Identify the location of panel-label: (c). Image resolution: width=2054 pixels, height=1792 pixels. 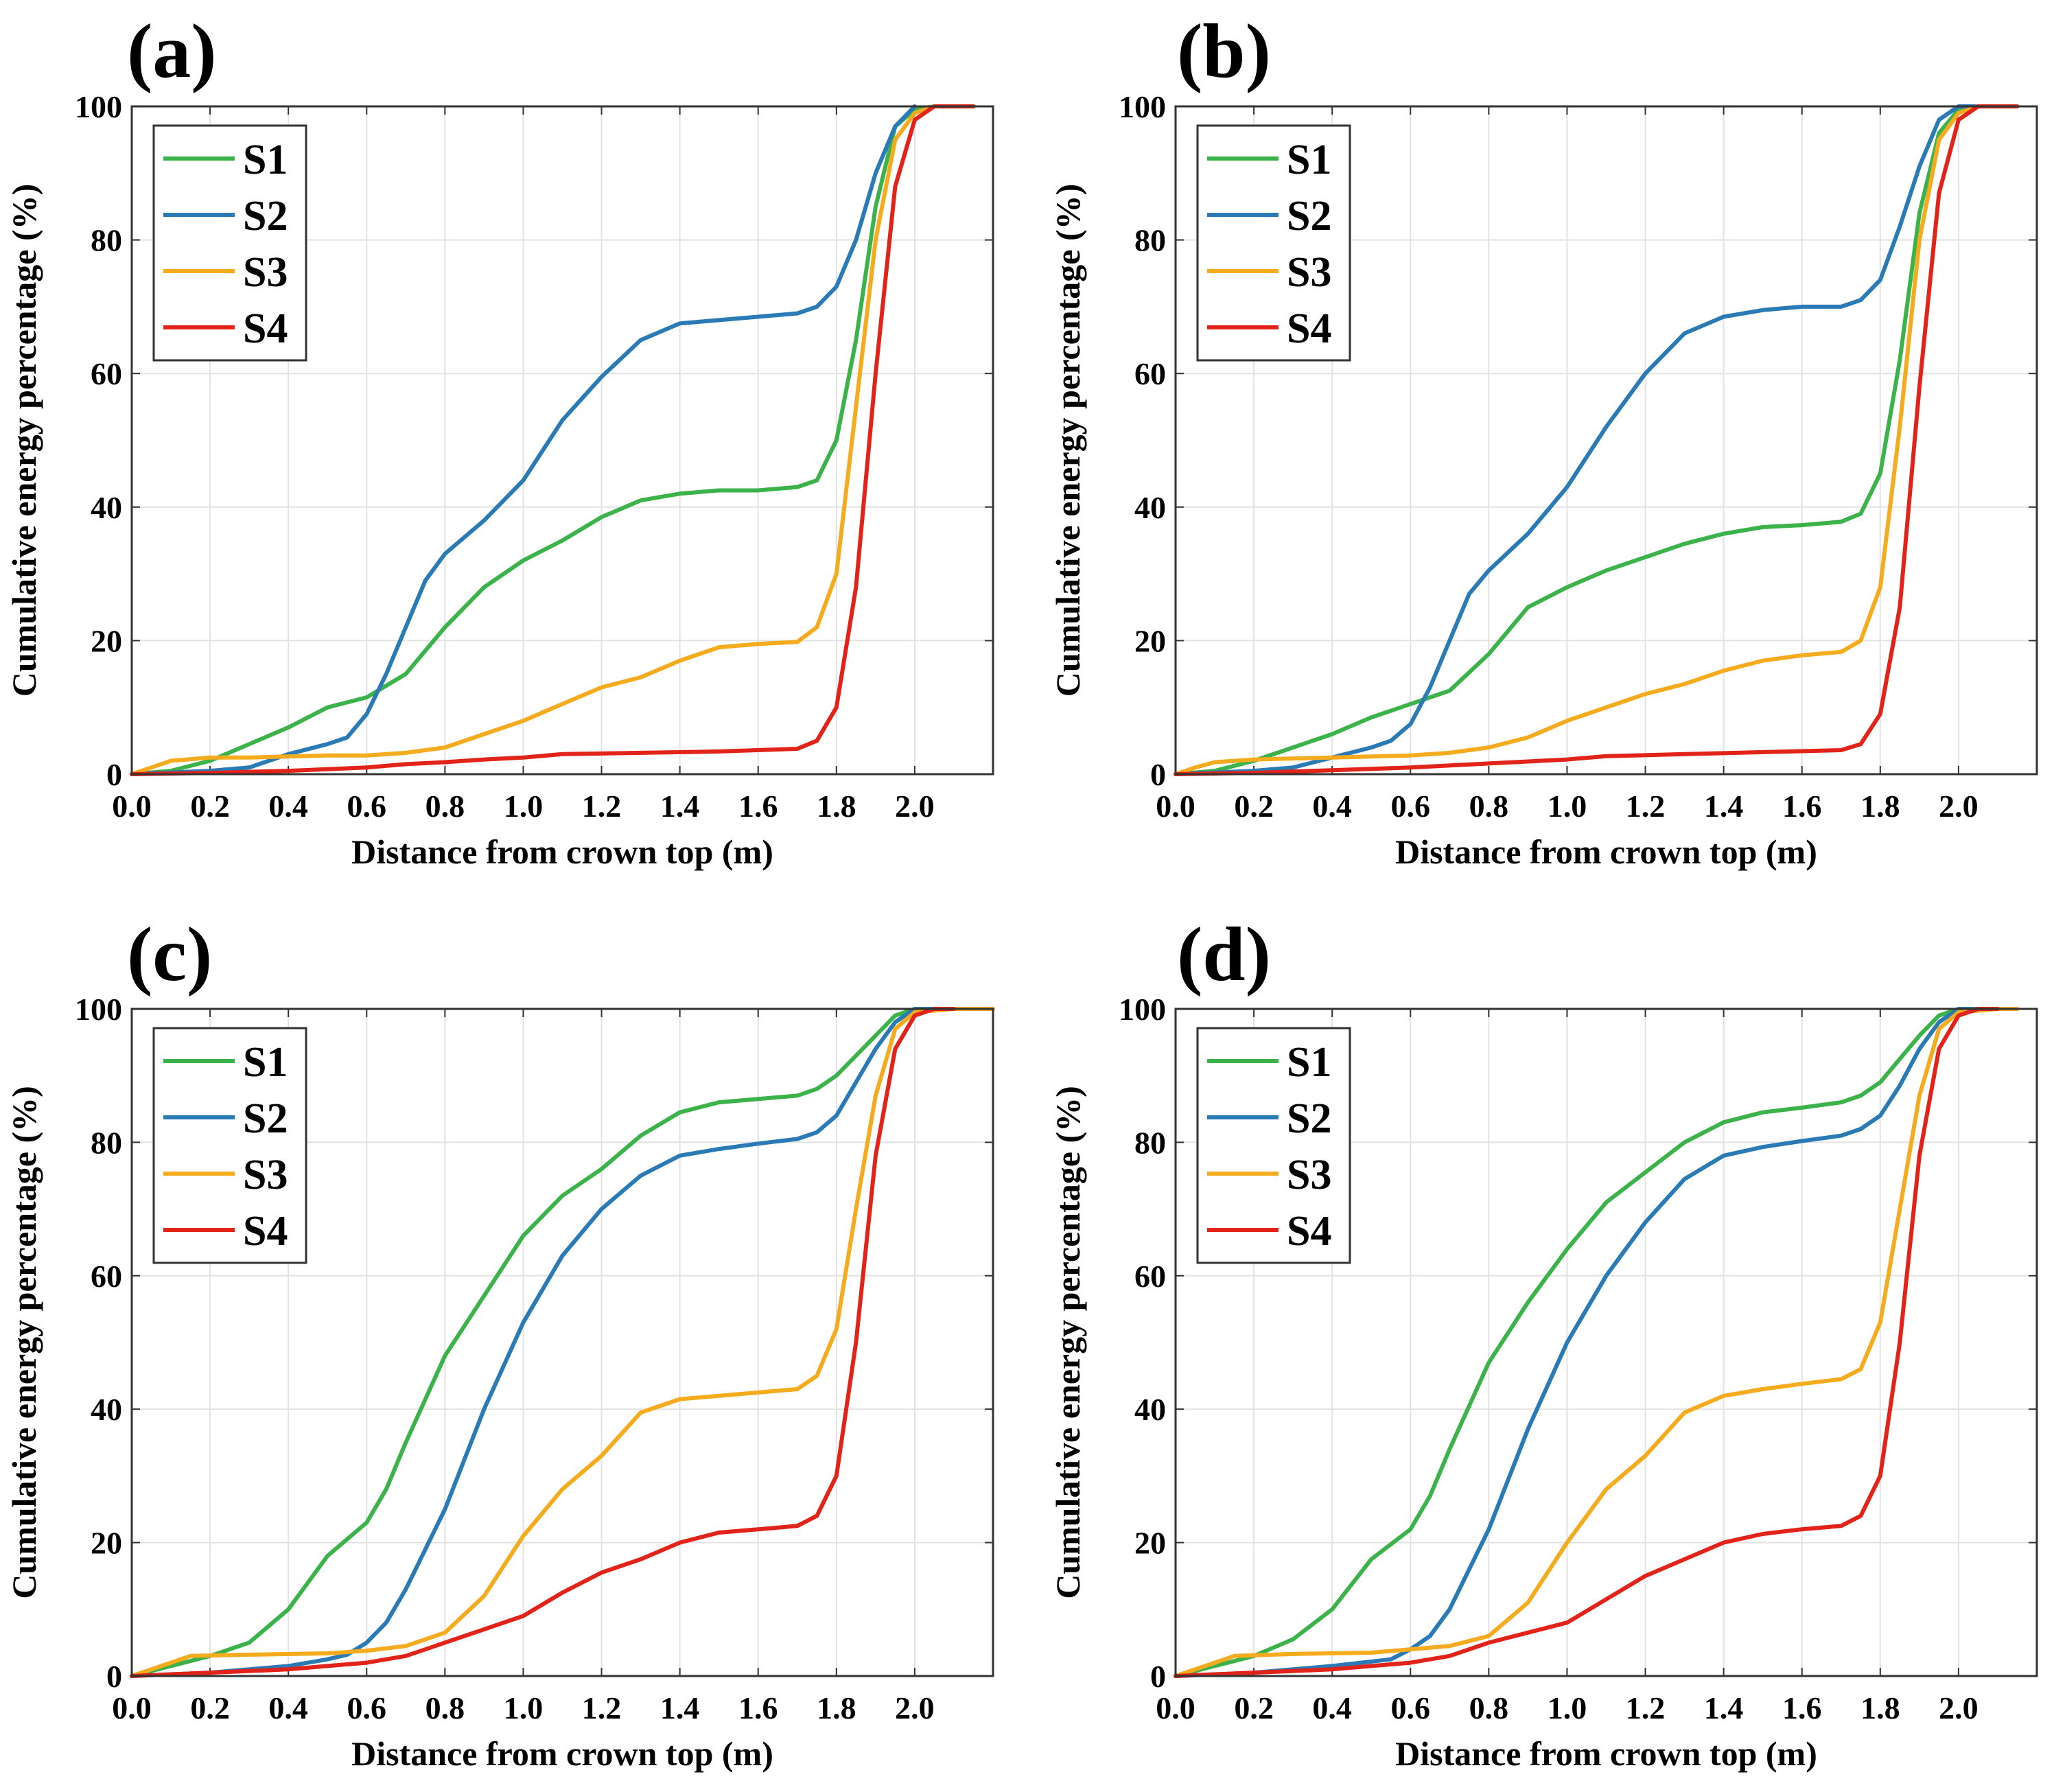
(170, 954).